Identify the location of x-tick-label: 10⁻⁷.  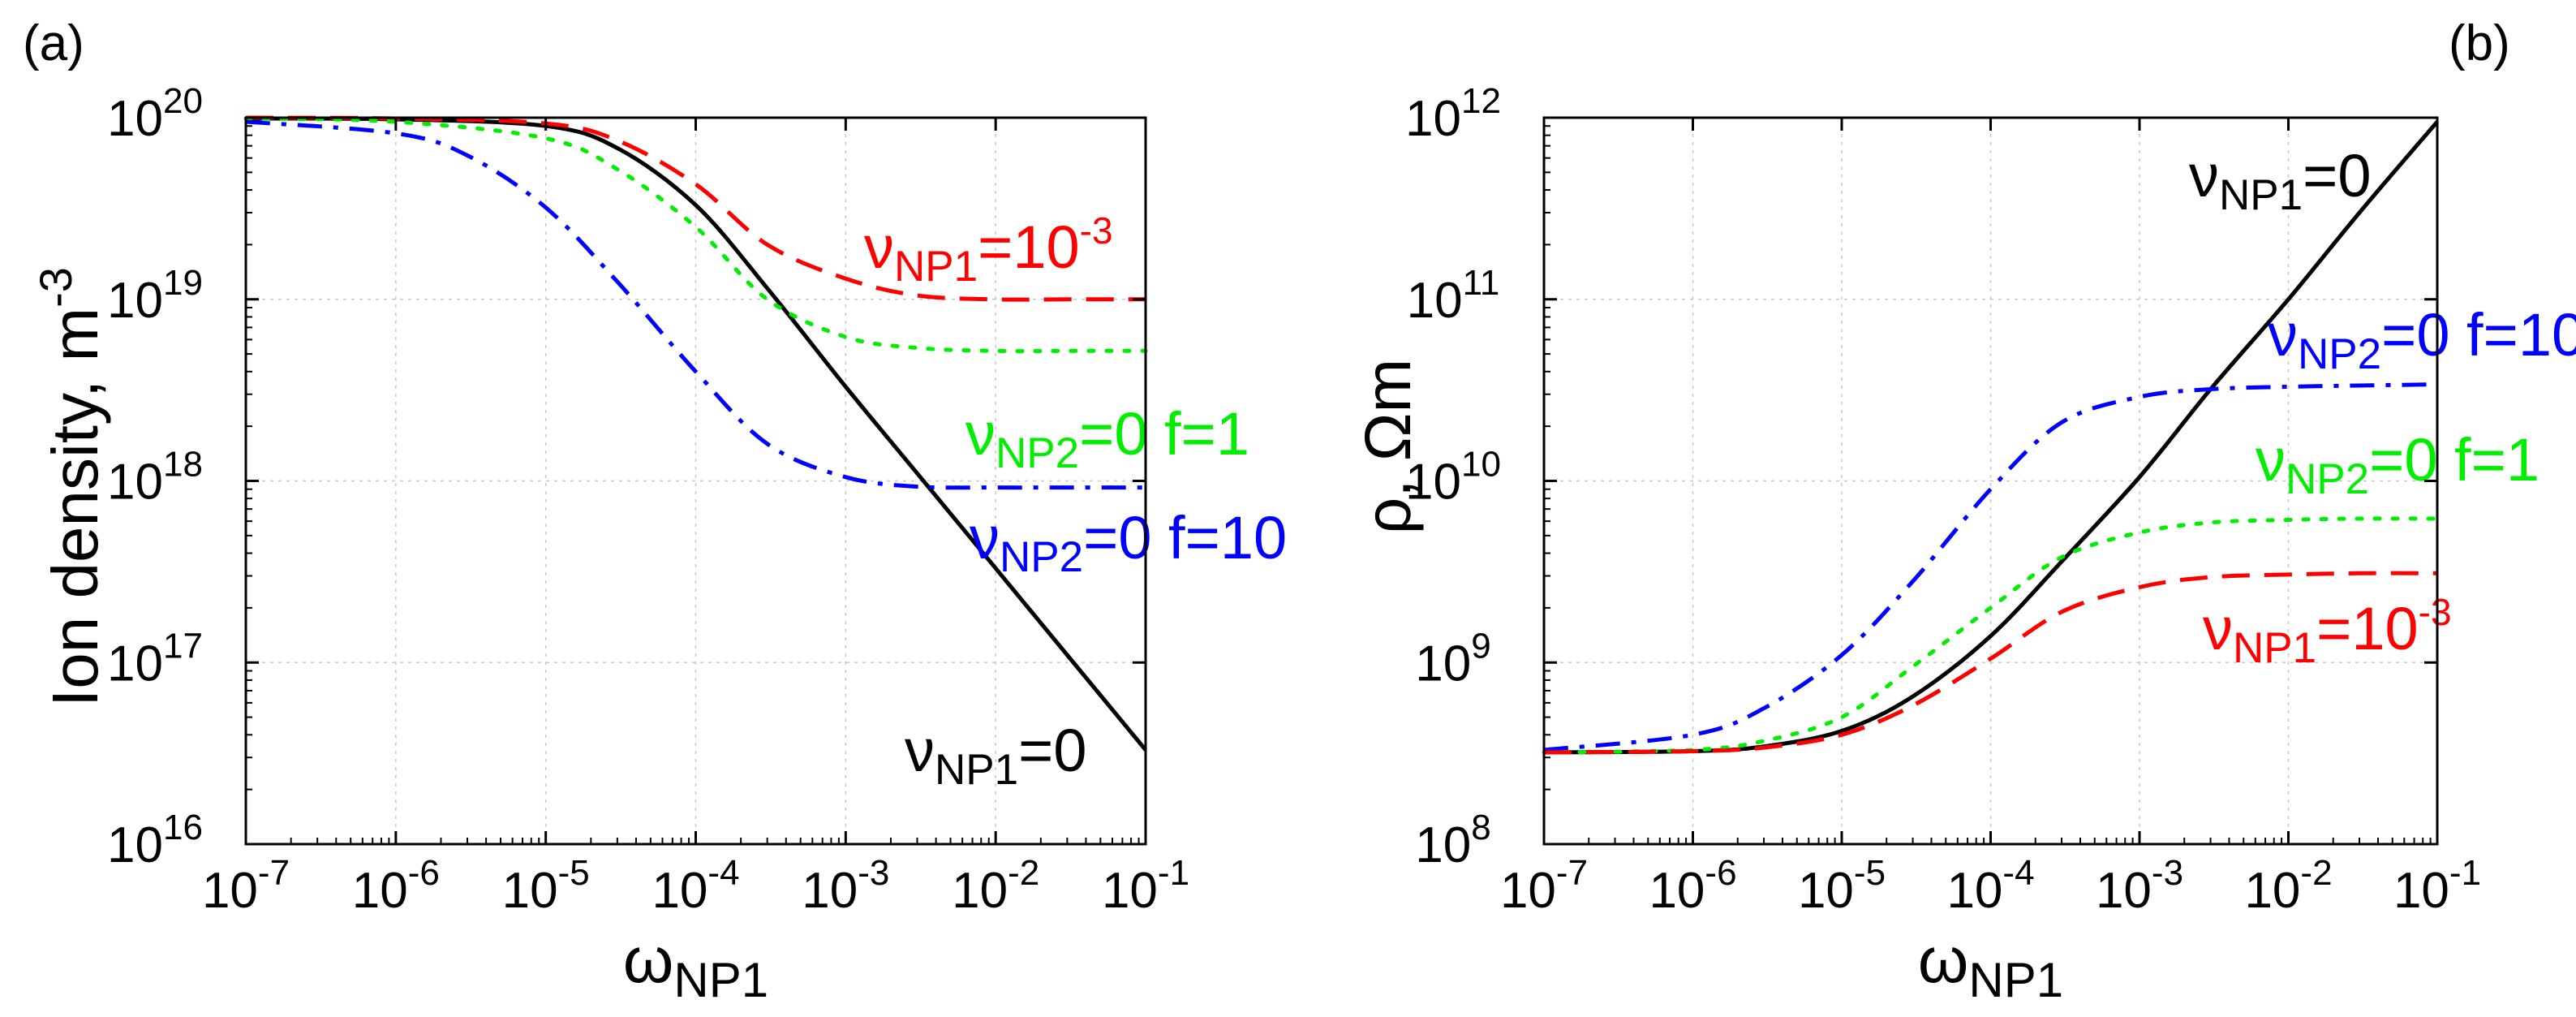
(1544, 886).